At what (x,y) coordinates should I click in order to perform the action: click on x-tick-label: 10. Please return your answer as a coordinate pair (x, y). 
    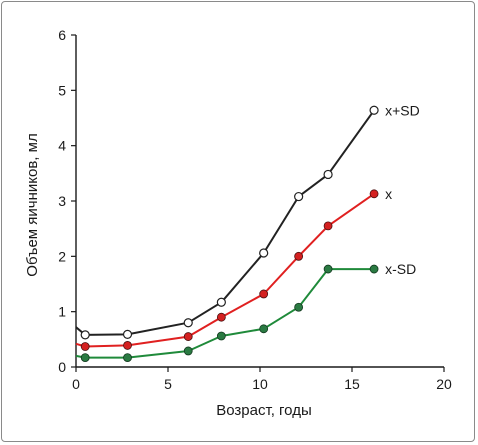
    Looking at the image, I should click on (260, 384).